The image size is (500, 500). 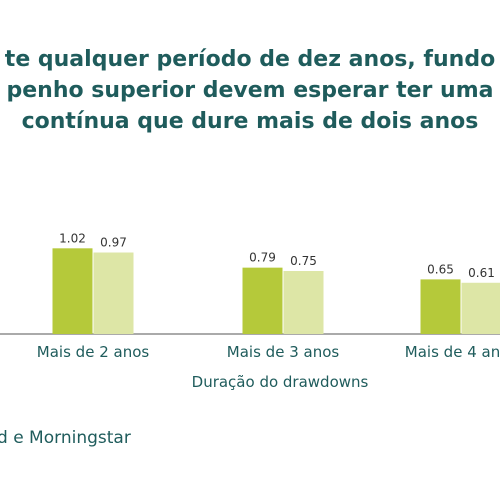 What do you see at coordinates (481, 273) in the screenshot?
I see `data-label-series2-3: 0.61` at bounding box center [481, 273].